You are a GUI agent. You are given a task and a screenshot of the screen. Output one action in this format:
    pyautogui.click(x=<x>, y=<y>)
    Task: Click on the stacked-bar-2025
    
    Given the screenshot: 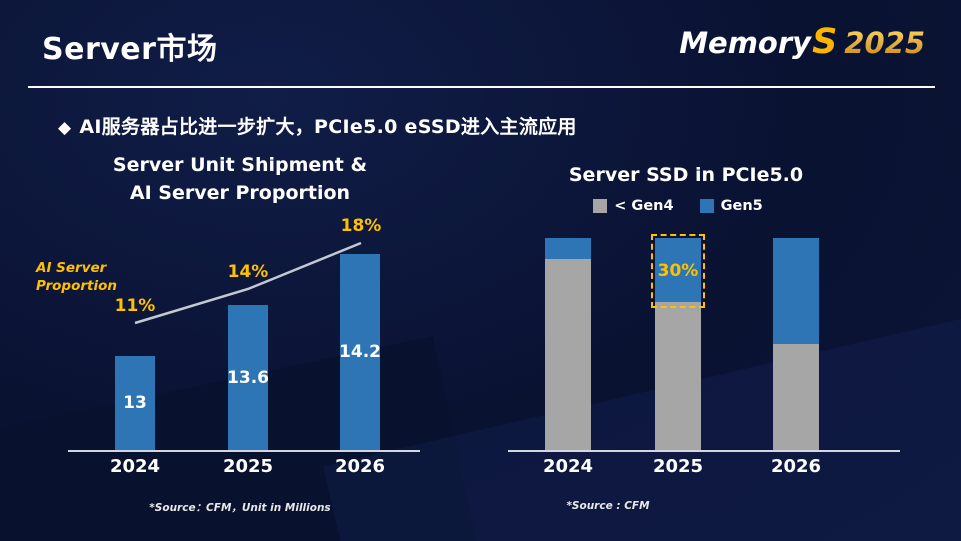 What is the action you would take?
    pyautogui.click(x=678, y=344)
    